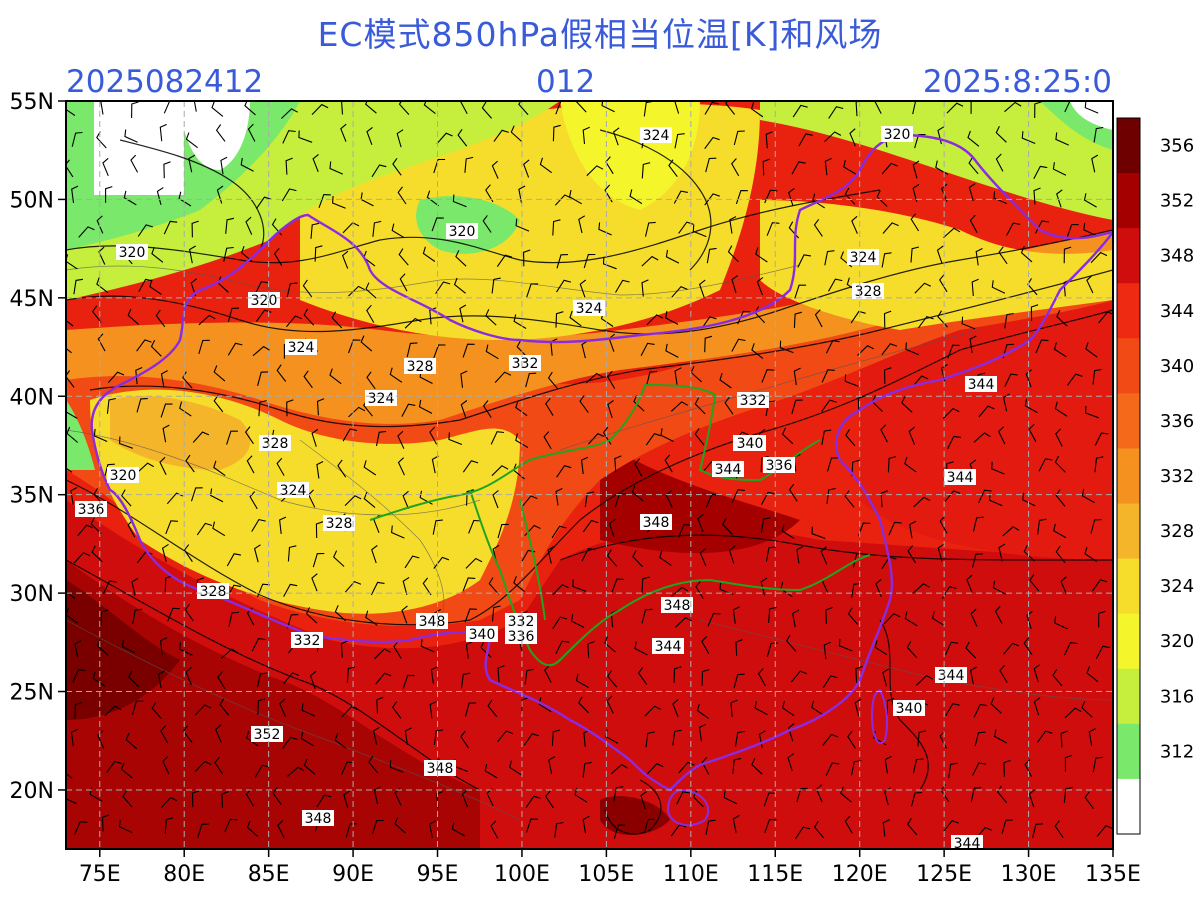  I want to click on colorbar-label: 320, so click(1177, 641).